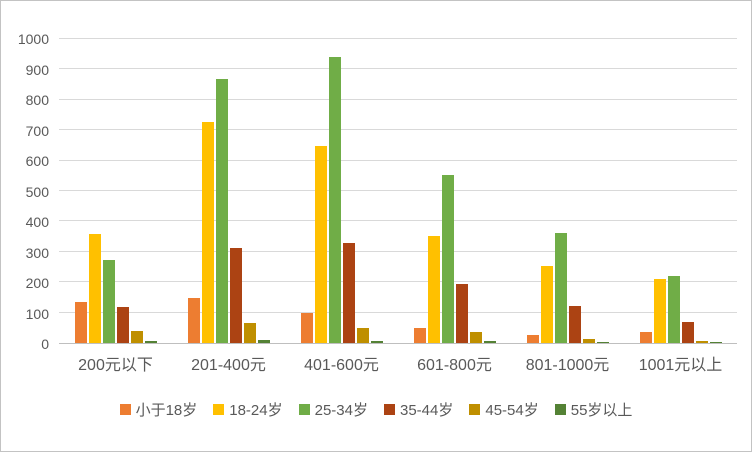 Image resolution: width=752 pixels, height=452 pixels. What do you see at coordinates (37, 69) in the screenshot?
I see `y-tick-label: 900` at bounding box center [37, 69].